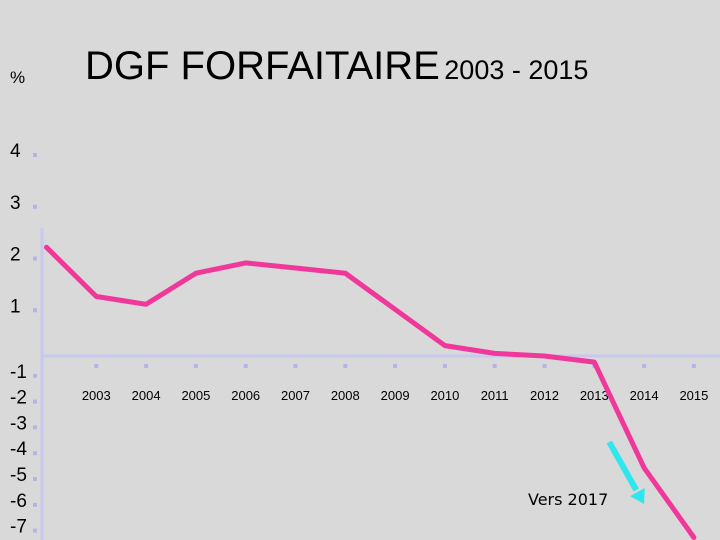  What do you see at coordinates (15, 151) in the screenshot?
I see `y-tick-label: 4` at bounding box center [15, 151].